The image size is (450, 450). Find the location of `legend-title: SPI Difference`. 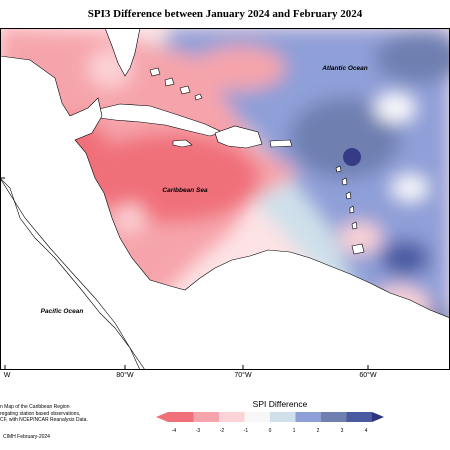

legend-title: SPI Difference is located at coordinates (280, 404).